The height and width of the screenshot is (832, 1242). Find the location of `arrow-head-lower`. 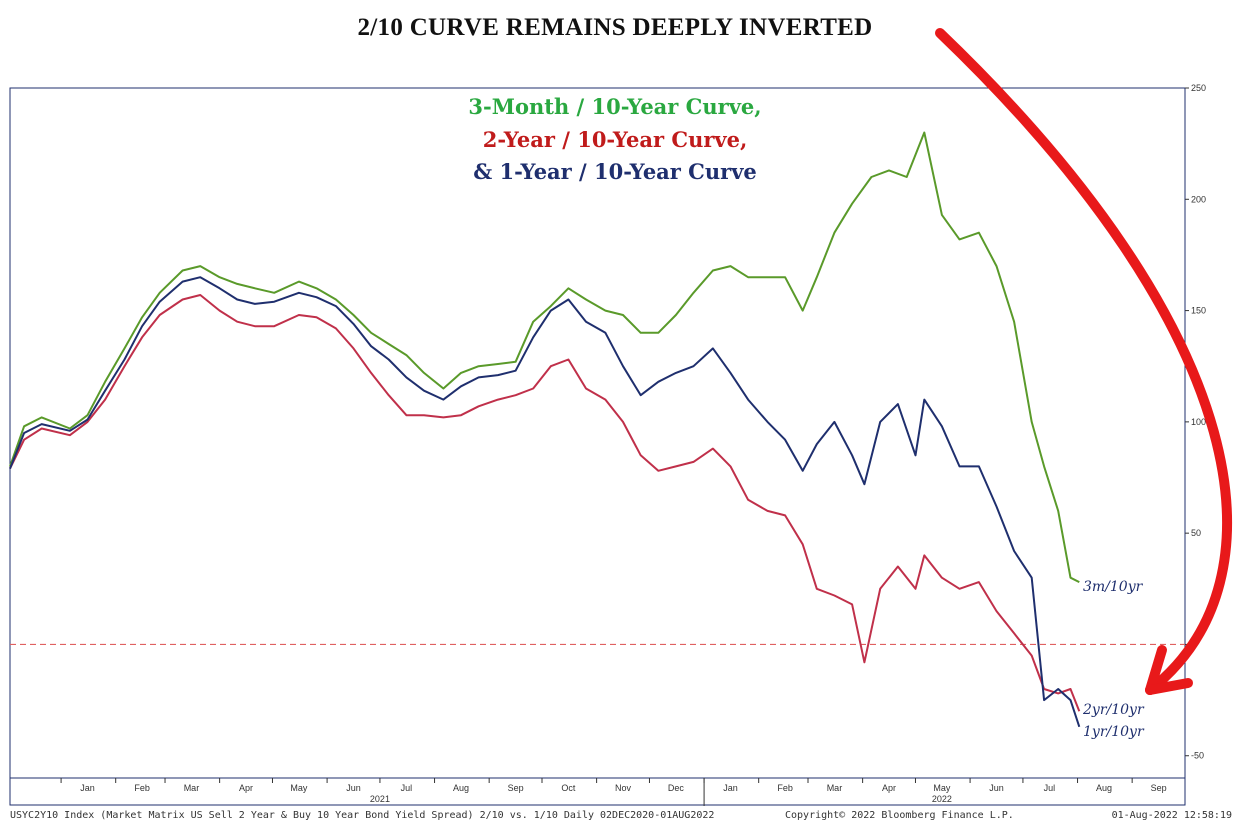

arrow-head-lower is located at coordinates (1169, 686).